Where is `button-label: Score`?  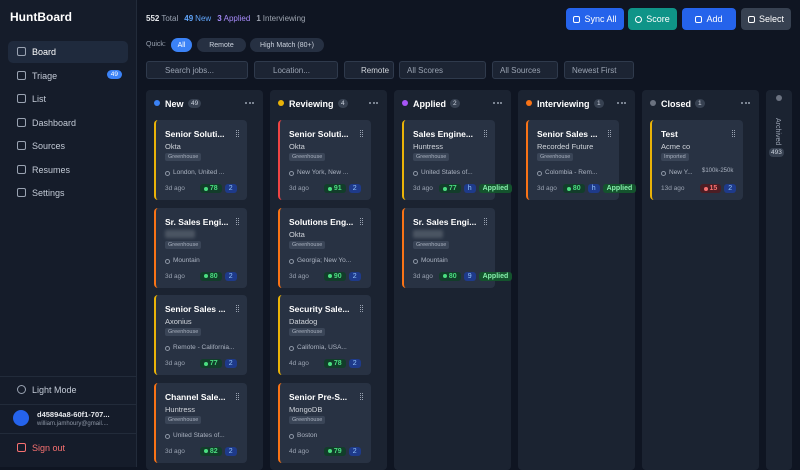
button-label: Score is located at coordinates (658, 19).